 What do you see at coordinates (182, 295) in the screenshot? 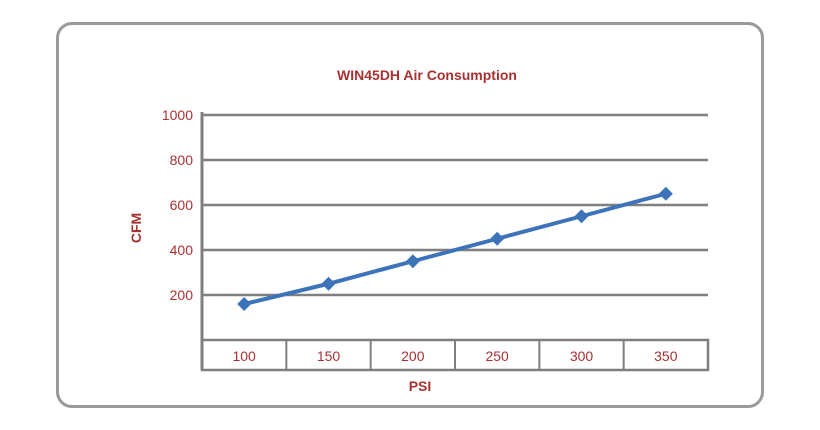
I see `y-tick-label: 200` at bounding box center [182, 295].